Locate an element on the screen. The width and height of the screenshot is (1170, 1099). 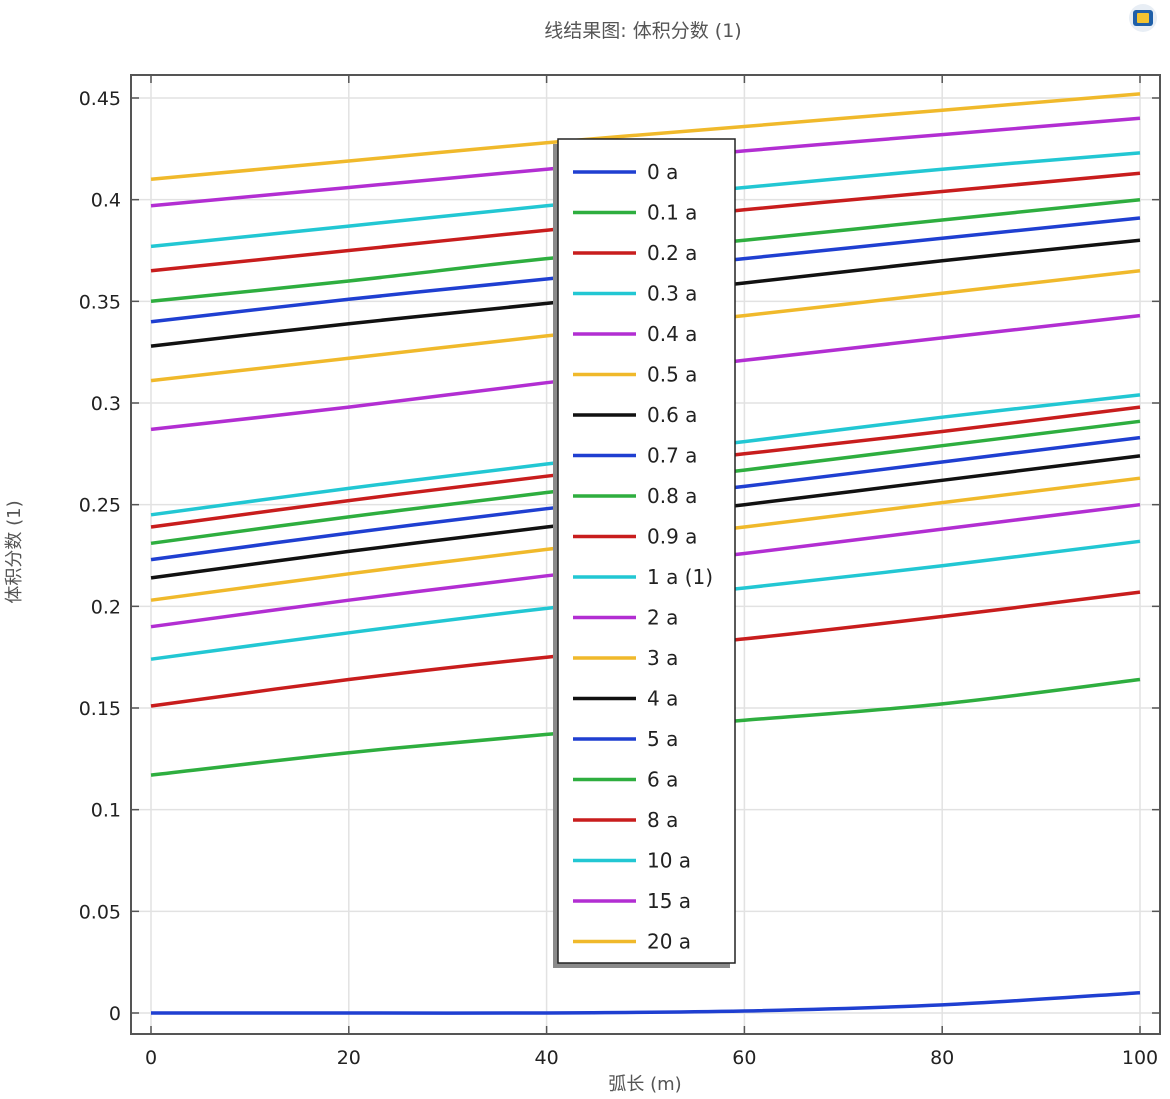
y-tick-label: 0 is located at coordinates (115, 1014).